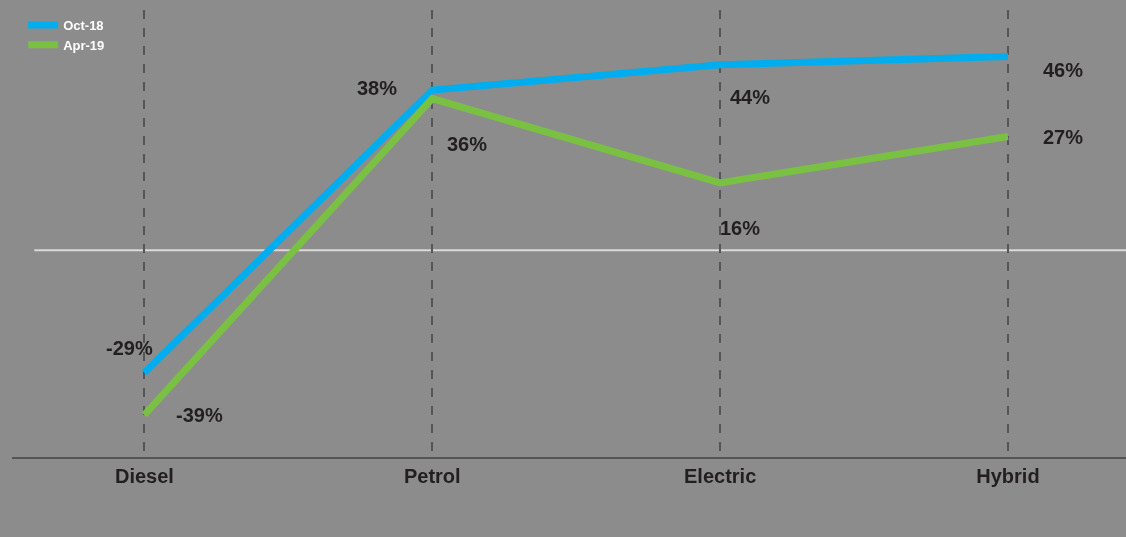 The width and height of the screenshot is (1126, 537). Describe the element at coordinates (432, 476) in the screenshot. I see `x-tick-label: Petrol` at that location.